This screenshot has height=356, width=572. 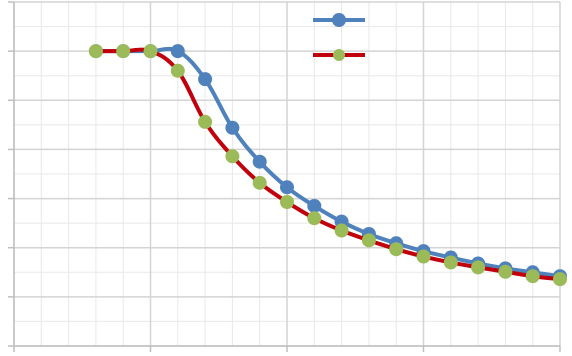 What do you see at coordinates (339, 37) in the screenshot?
I see `legend` at bounding box center [339, 37].